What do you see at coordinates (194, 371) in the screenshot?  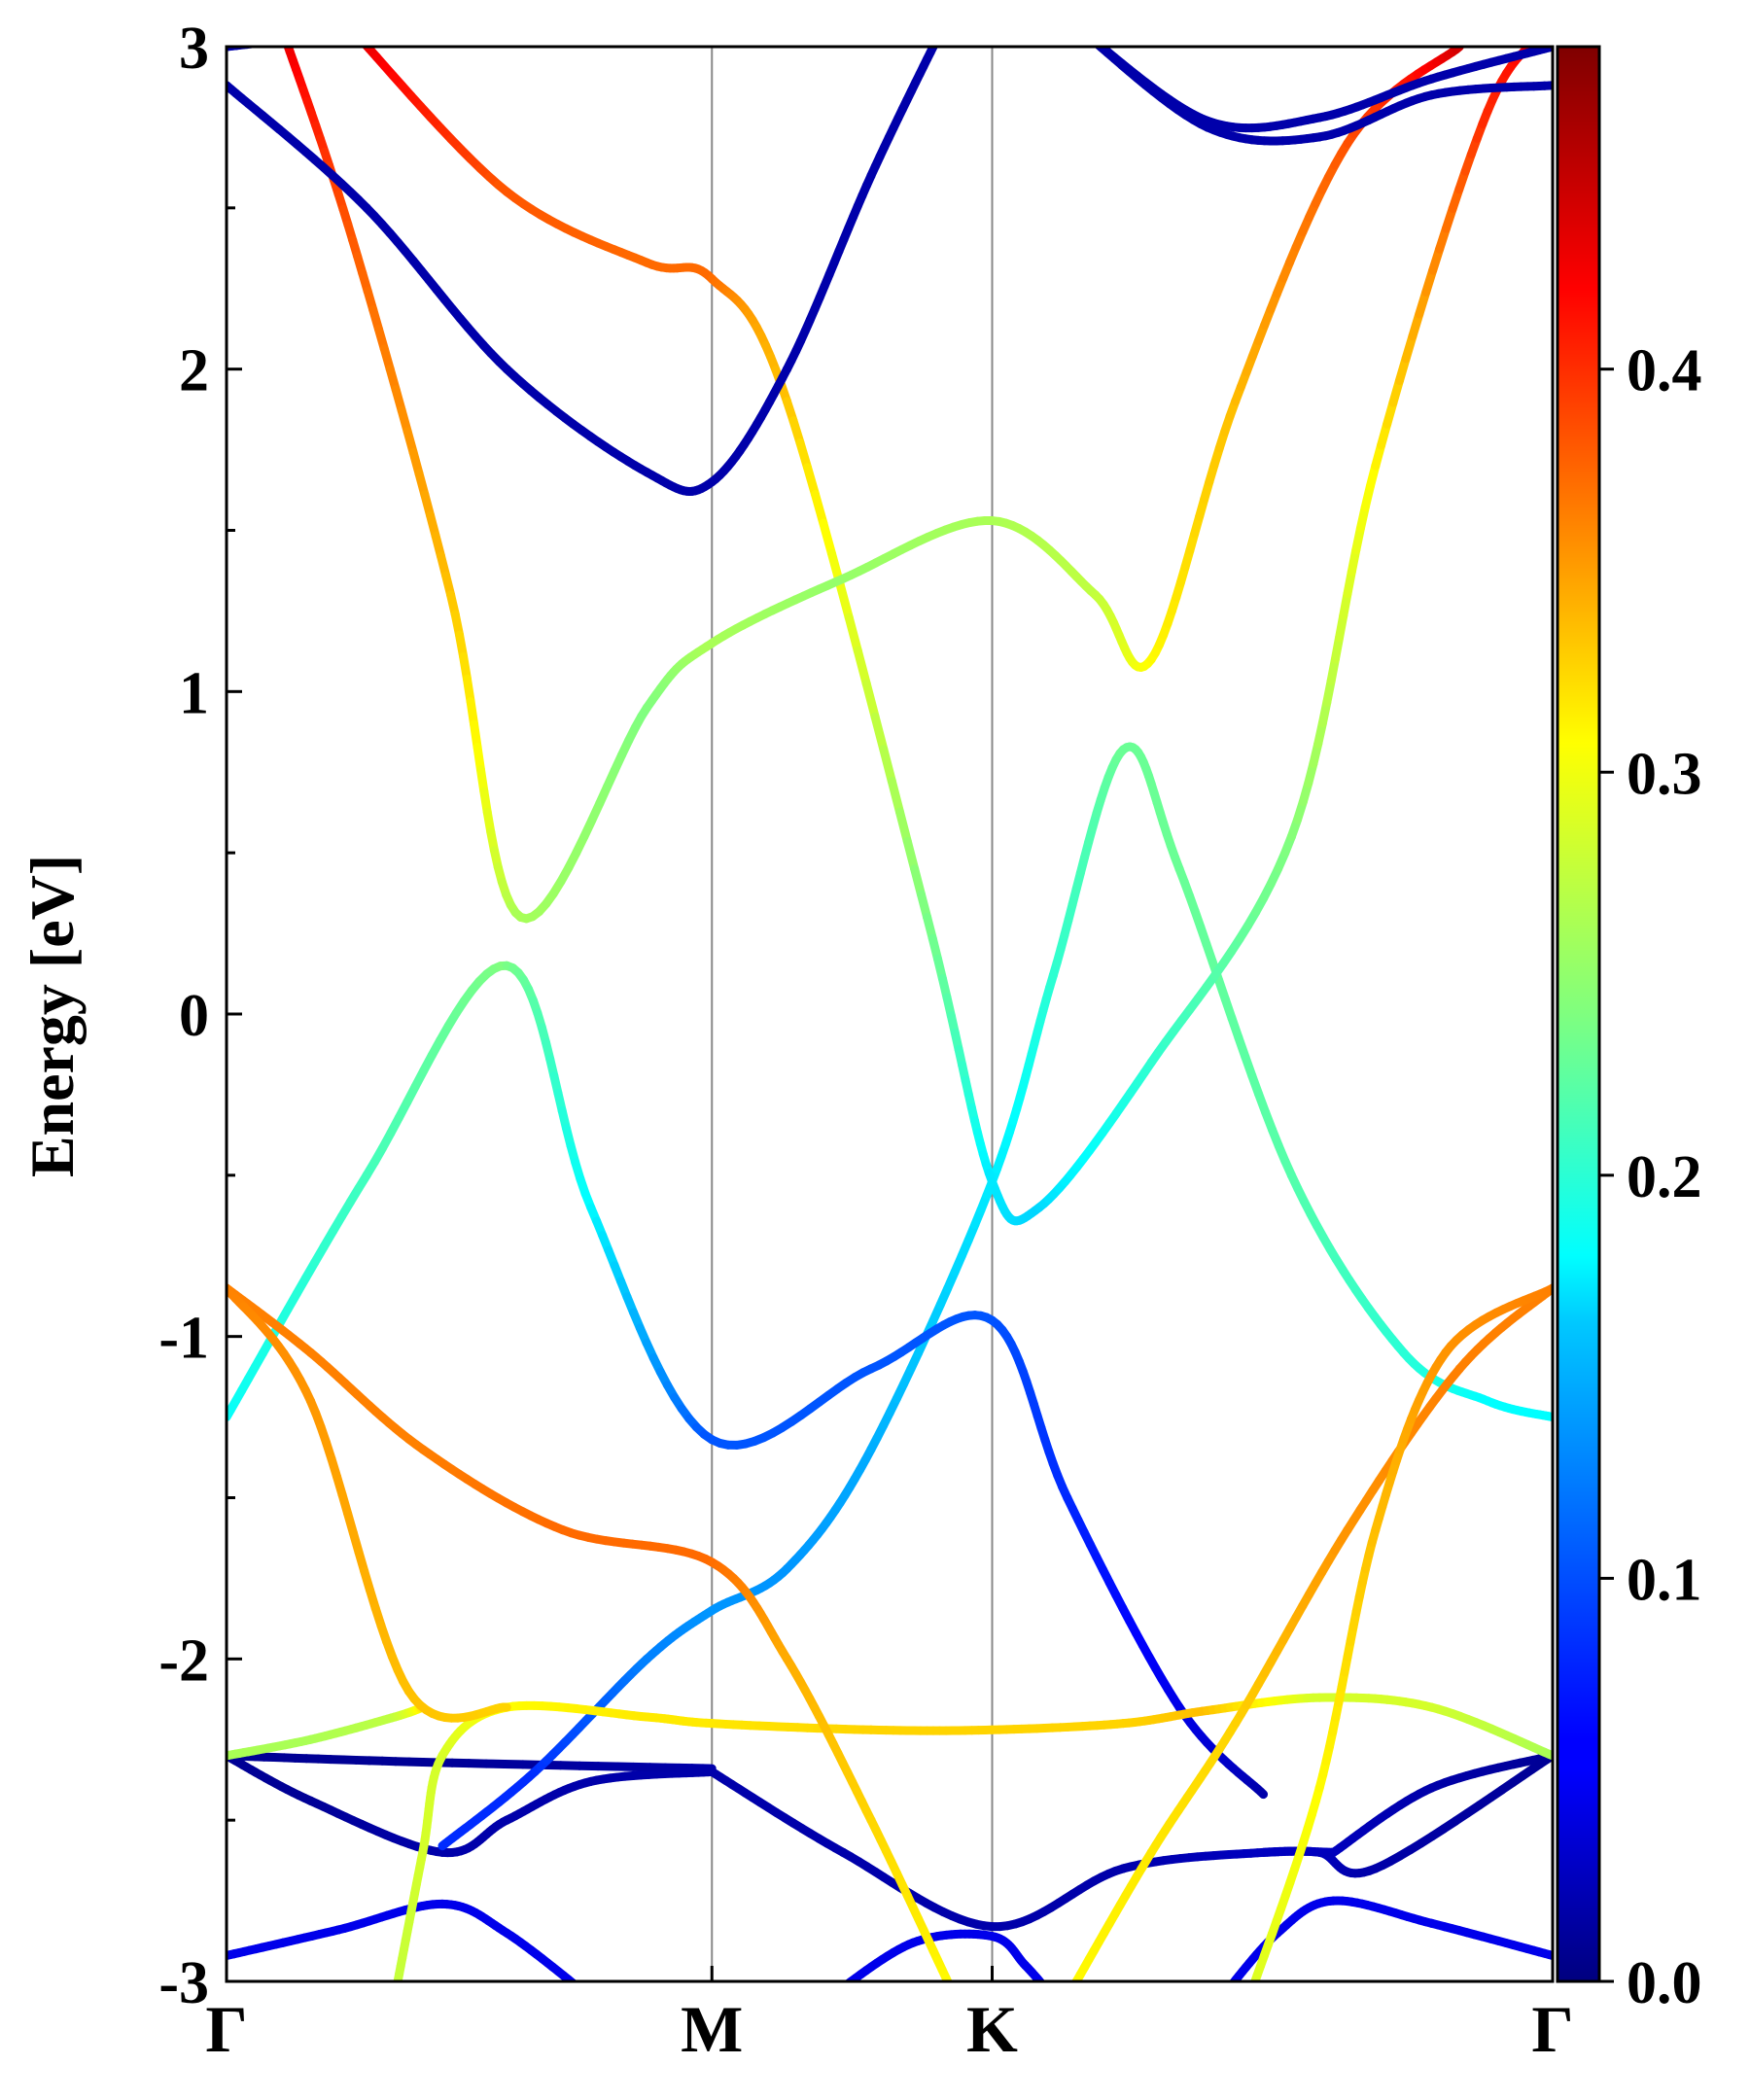 I see `y-tick-label: 2` at bounding box center [194, 371].